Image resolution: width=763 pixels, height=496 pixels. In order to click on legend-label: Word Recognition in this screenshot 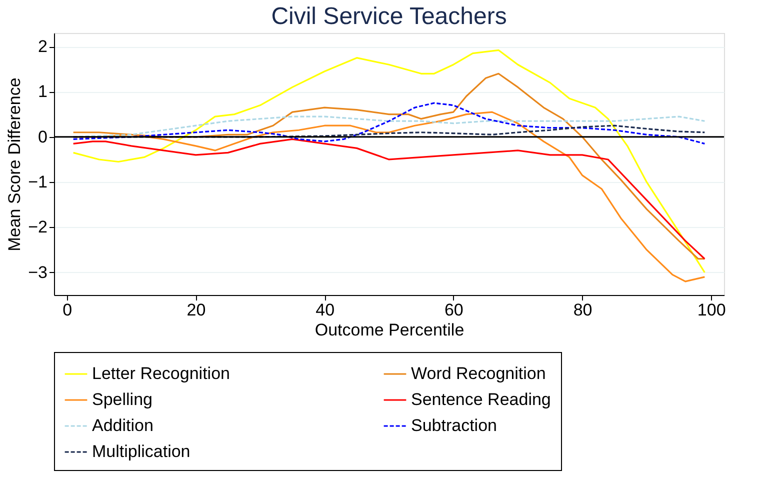, I will do `click(478, 373)`.